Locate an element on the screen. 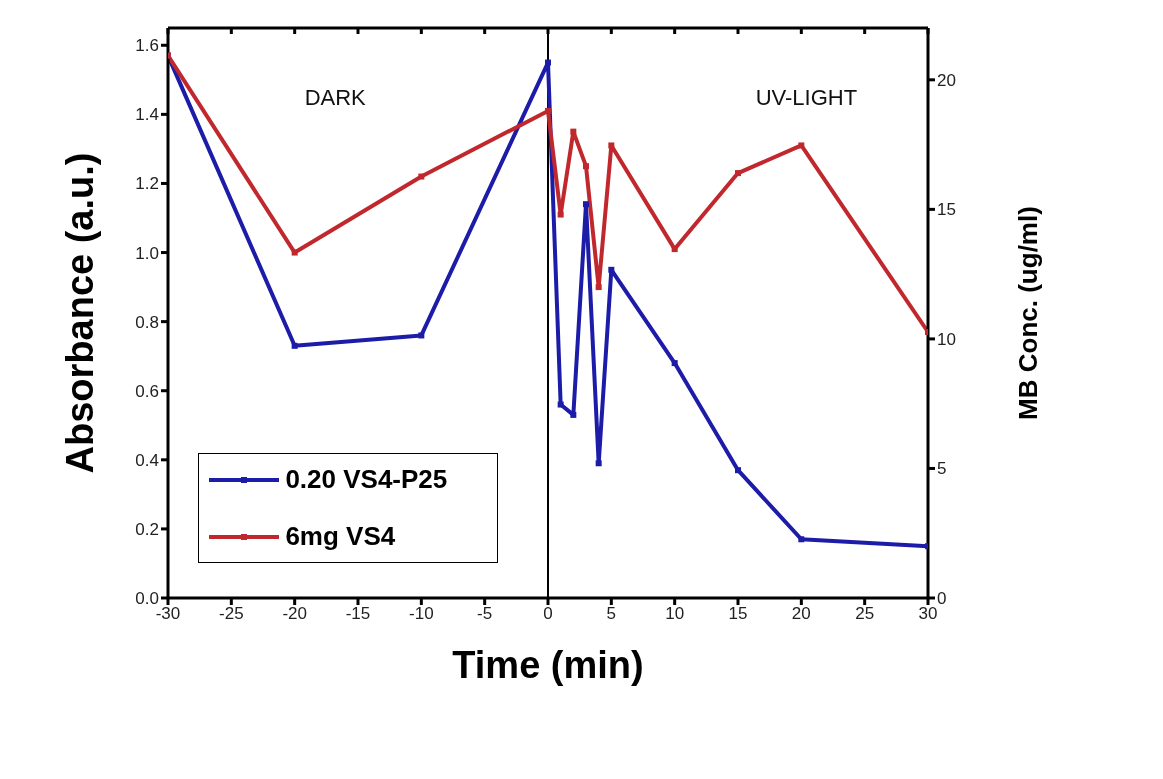 This screenshot has width=1163, height=779. y-tick-label: 0.2 is located at coordinates (147, 529).